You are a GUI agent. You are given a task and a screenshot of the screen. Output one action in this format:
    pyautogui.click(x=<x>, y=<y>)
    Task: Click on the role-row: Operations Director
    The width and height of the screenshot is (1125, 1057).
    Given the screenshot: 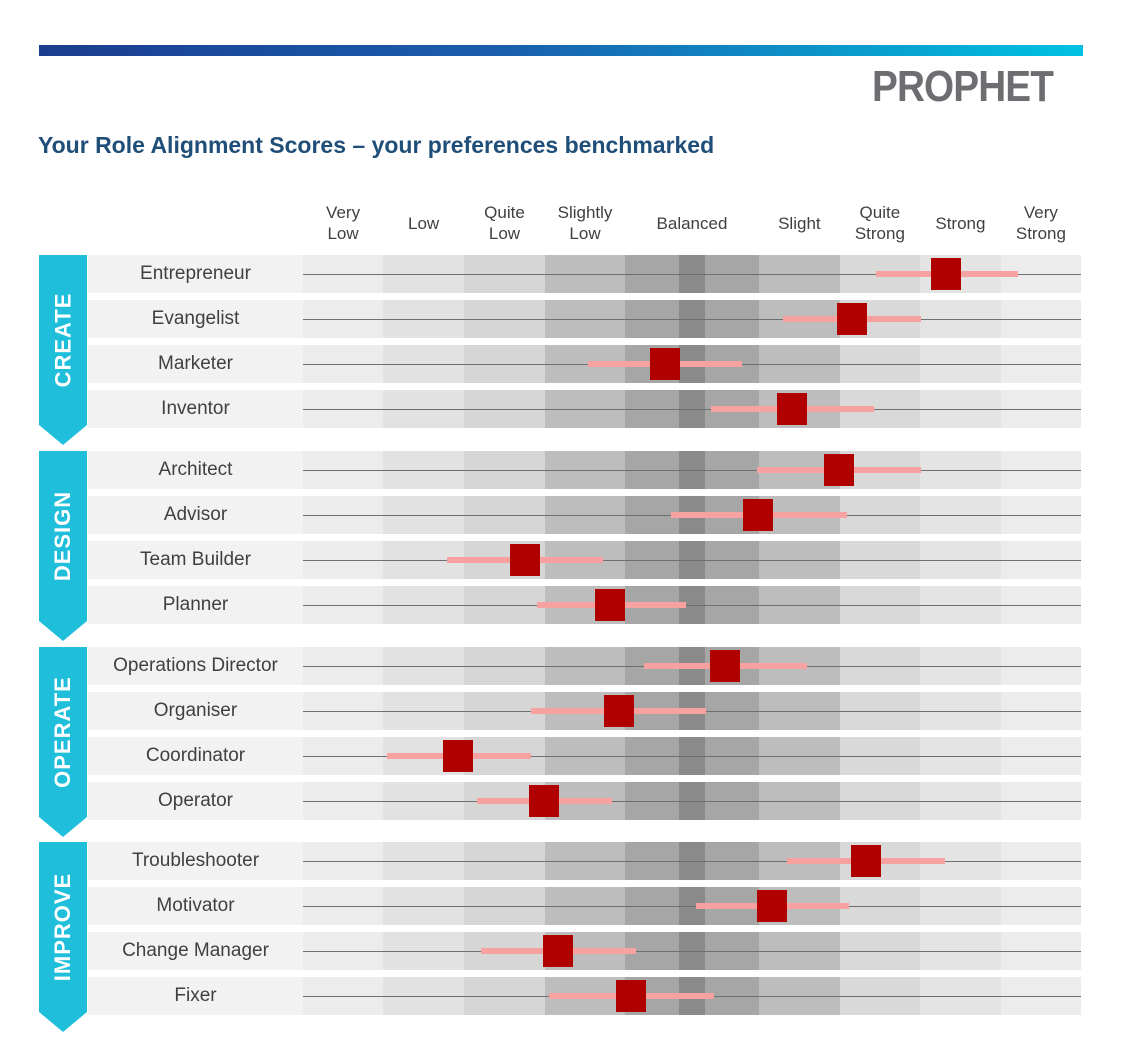 What is the action you would take?
    pyautogui.click(x=584, y=666)
    